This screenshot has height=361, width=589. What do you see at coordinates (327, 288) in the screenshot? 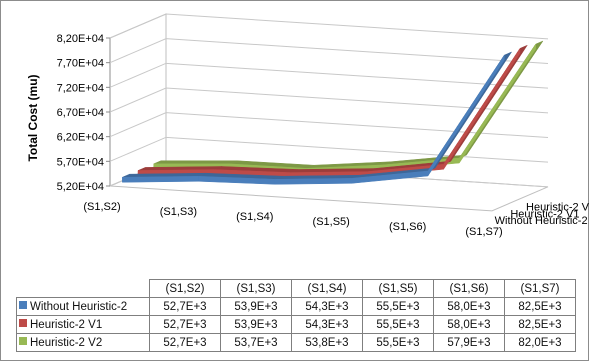
I see `table-header-cell: (S1,S4)` at bounding box center [327, 288].